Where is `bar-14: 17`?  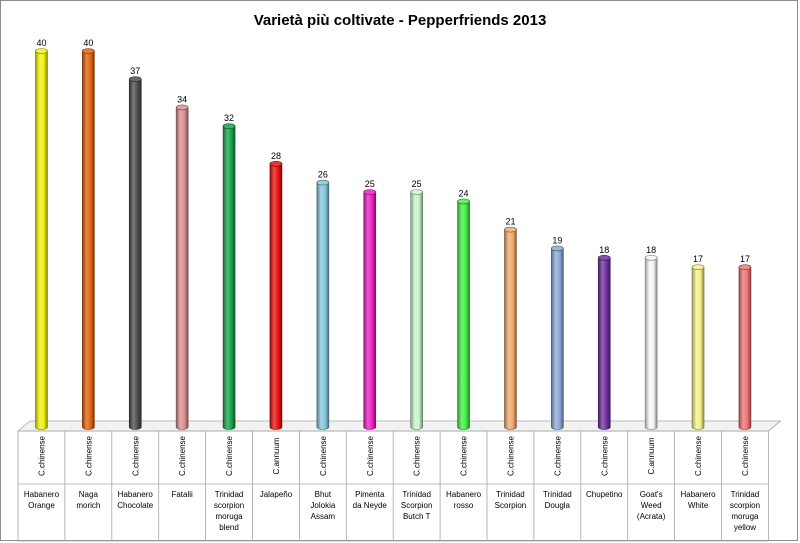
bar-14: 17 is located at coordinates (698, 342).